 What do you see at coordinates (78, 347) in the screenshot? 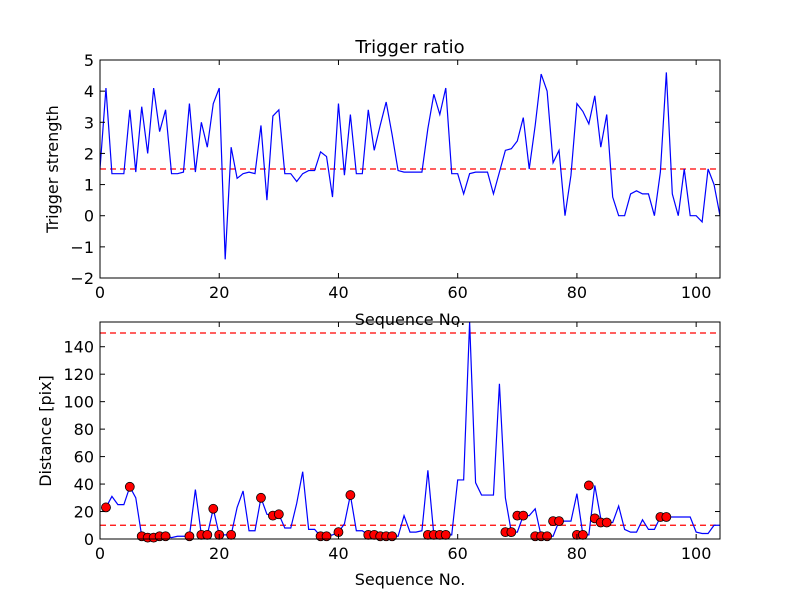
I see `y-tick-label: 140` at bounding box center [78, 347].